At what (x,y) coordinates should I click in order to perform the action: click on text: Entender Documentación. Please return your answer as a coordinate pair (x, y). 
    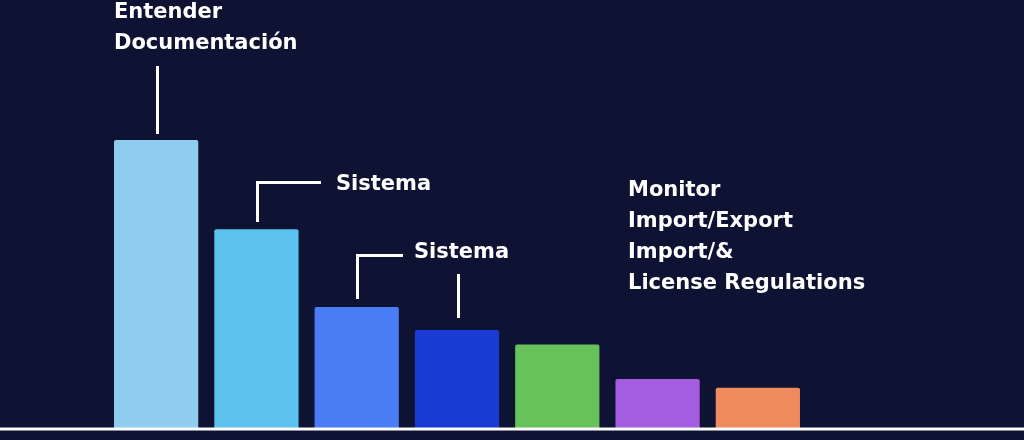
    Looking at the image, I should click on (206, 28).